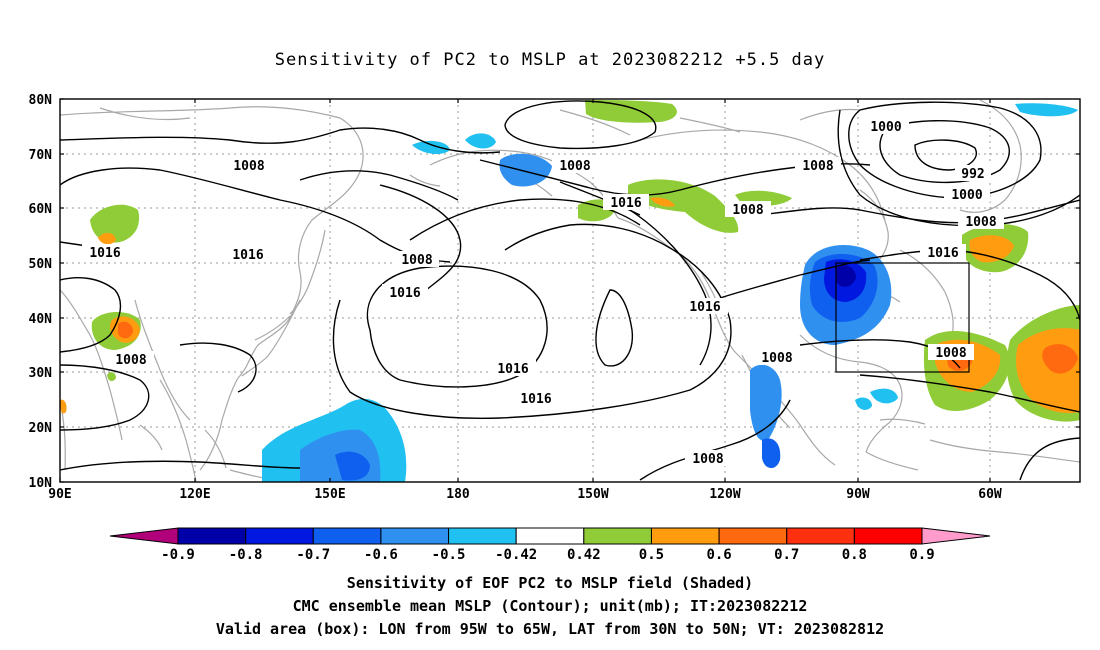  What do you see at coordinates (41, 373) in the screenshot?
I see `lat-label: 30N` at bounding box center [41, 373].